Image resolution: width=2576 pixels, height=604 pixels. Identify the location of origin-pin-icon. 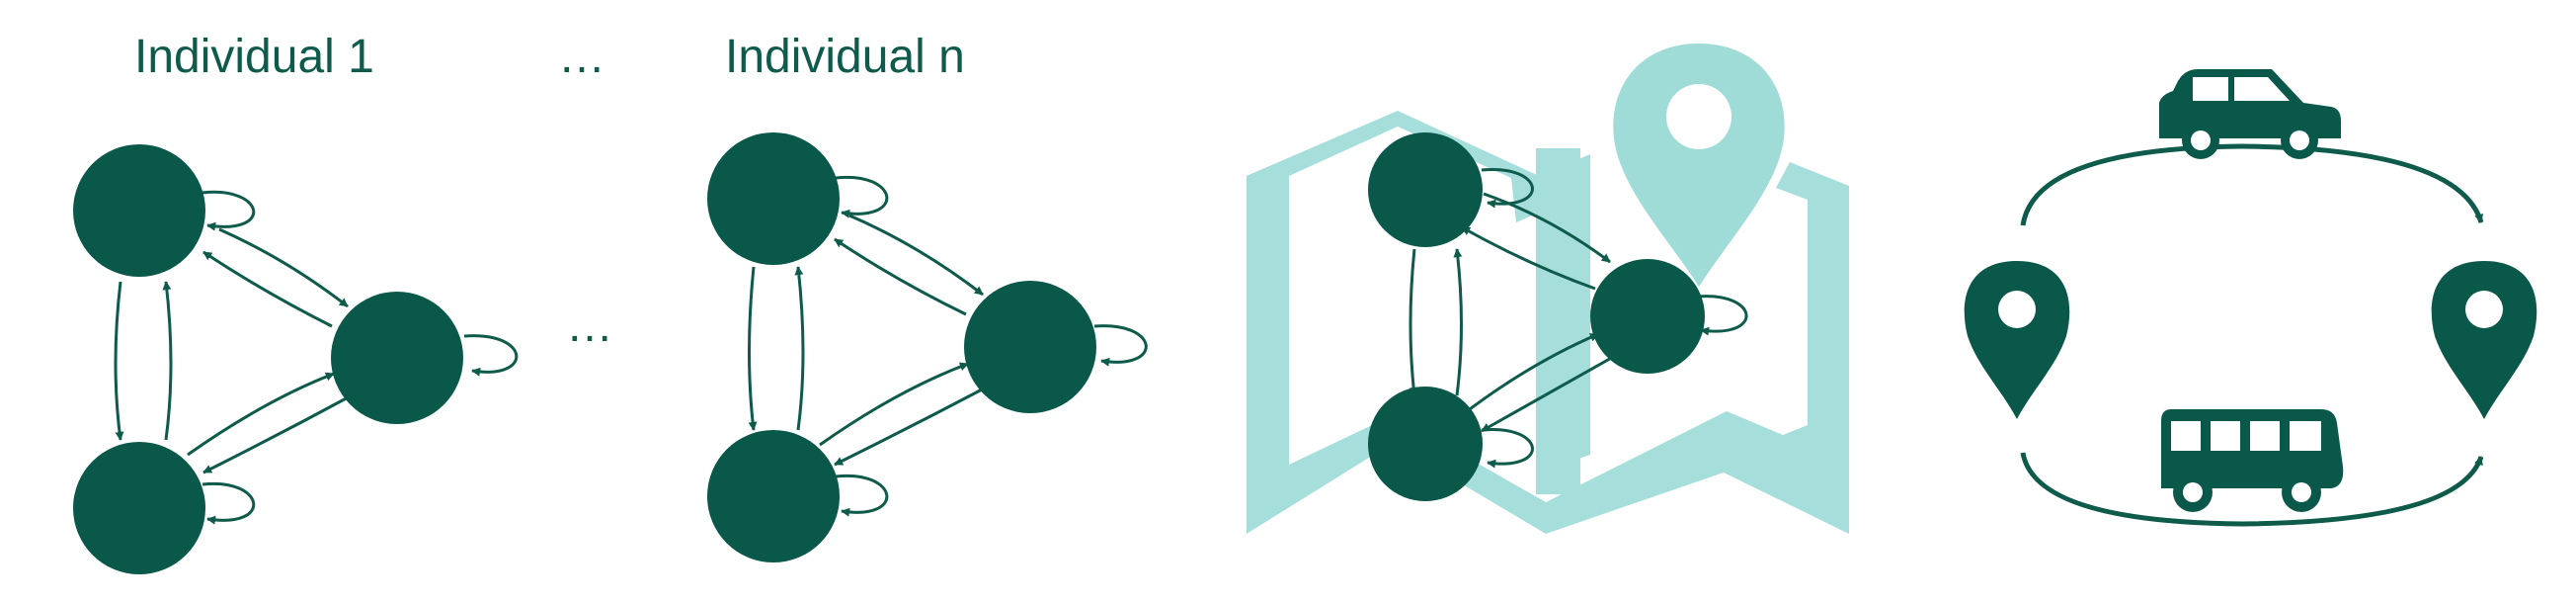
(2017, 340).